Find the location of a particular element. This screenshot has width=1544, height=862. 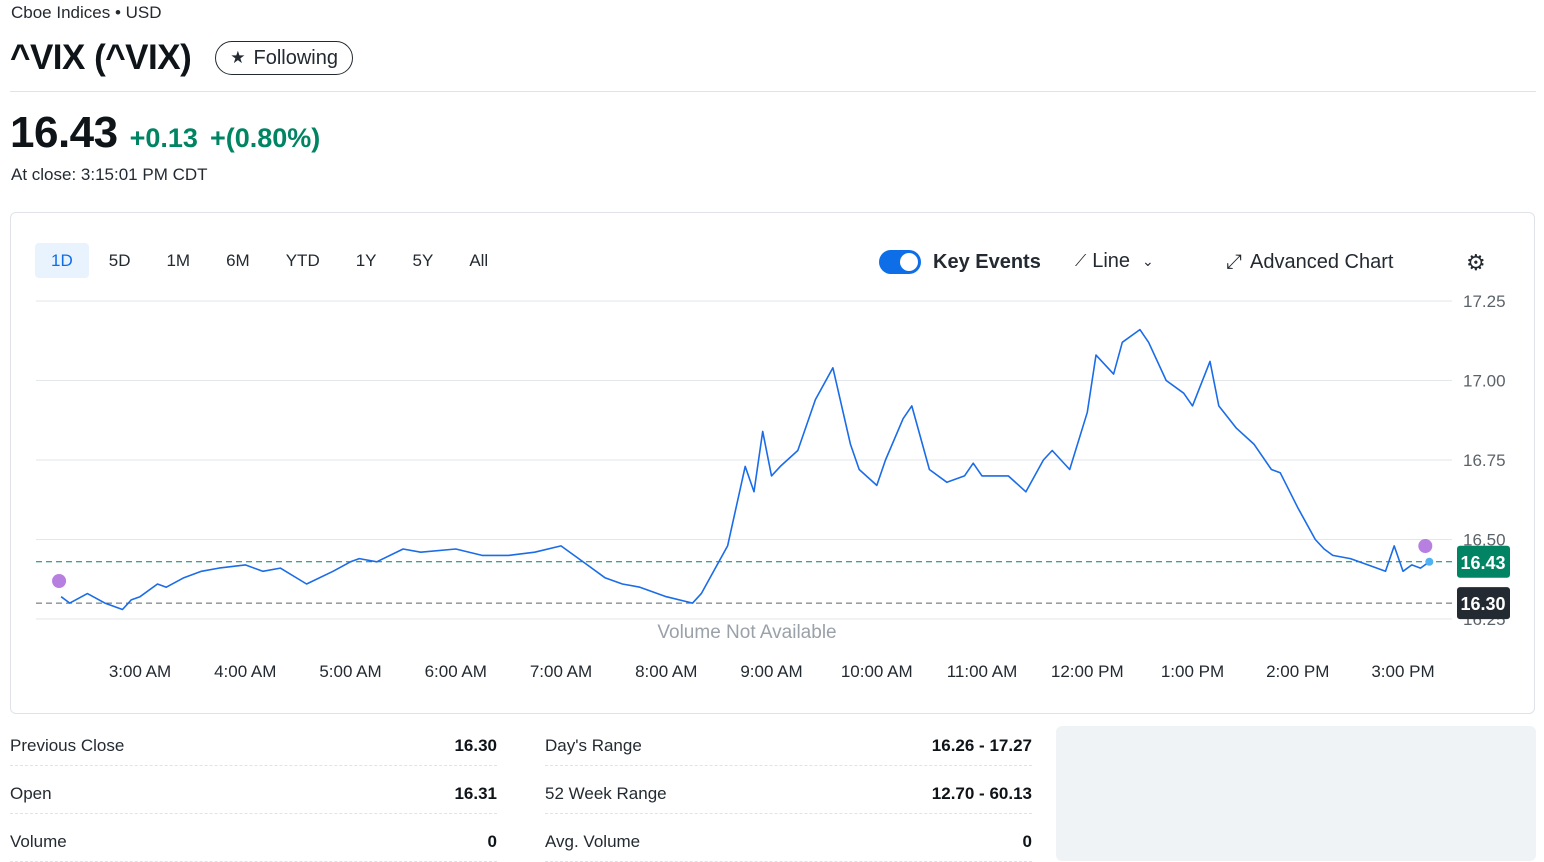

range-tab-6m: 6M is located at coordinates (238, 260).